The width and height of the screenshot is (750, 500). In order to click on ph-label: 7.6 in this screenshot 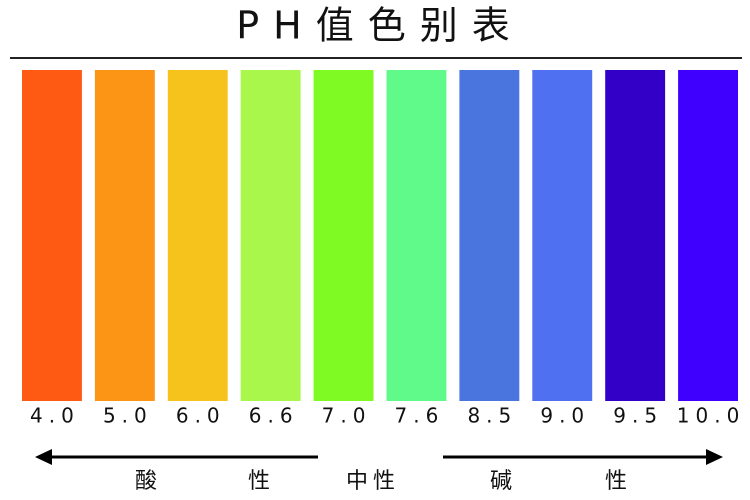, I will do `click(420, 416)`.